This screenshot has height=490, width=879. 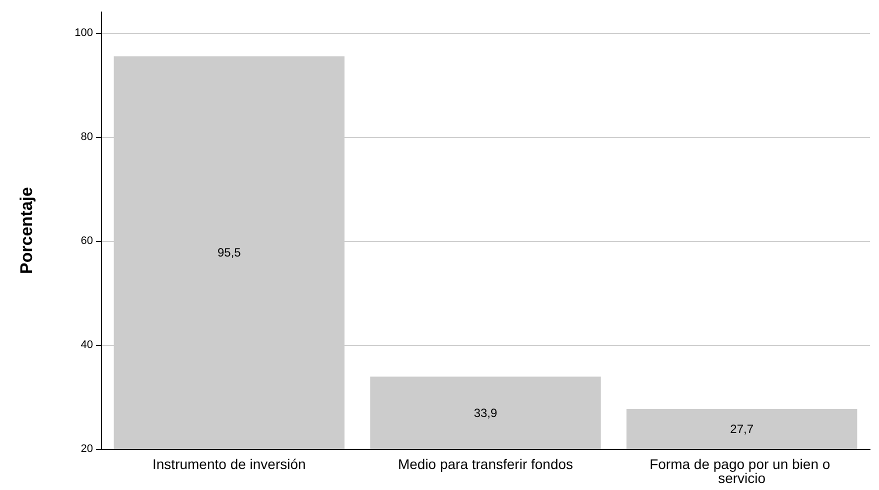 What do you see at coordinates (486, 413) in the screenshot?
I see `data-label: 33,9` at bounding box center [486, 413].